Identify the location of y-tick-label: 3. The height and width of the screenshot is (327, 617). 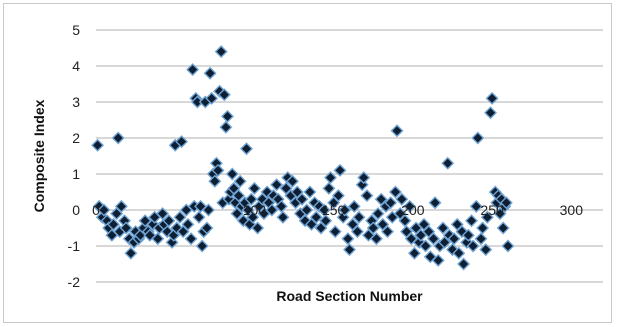
(76, 102).